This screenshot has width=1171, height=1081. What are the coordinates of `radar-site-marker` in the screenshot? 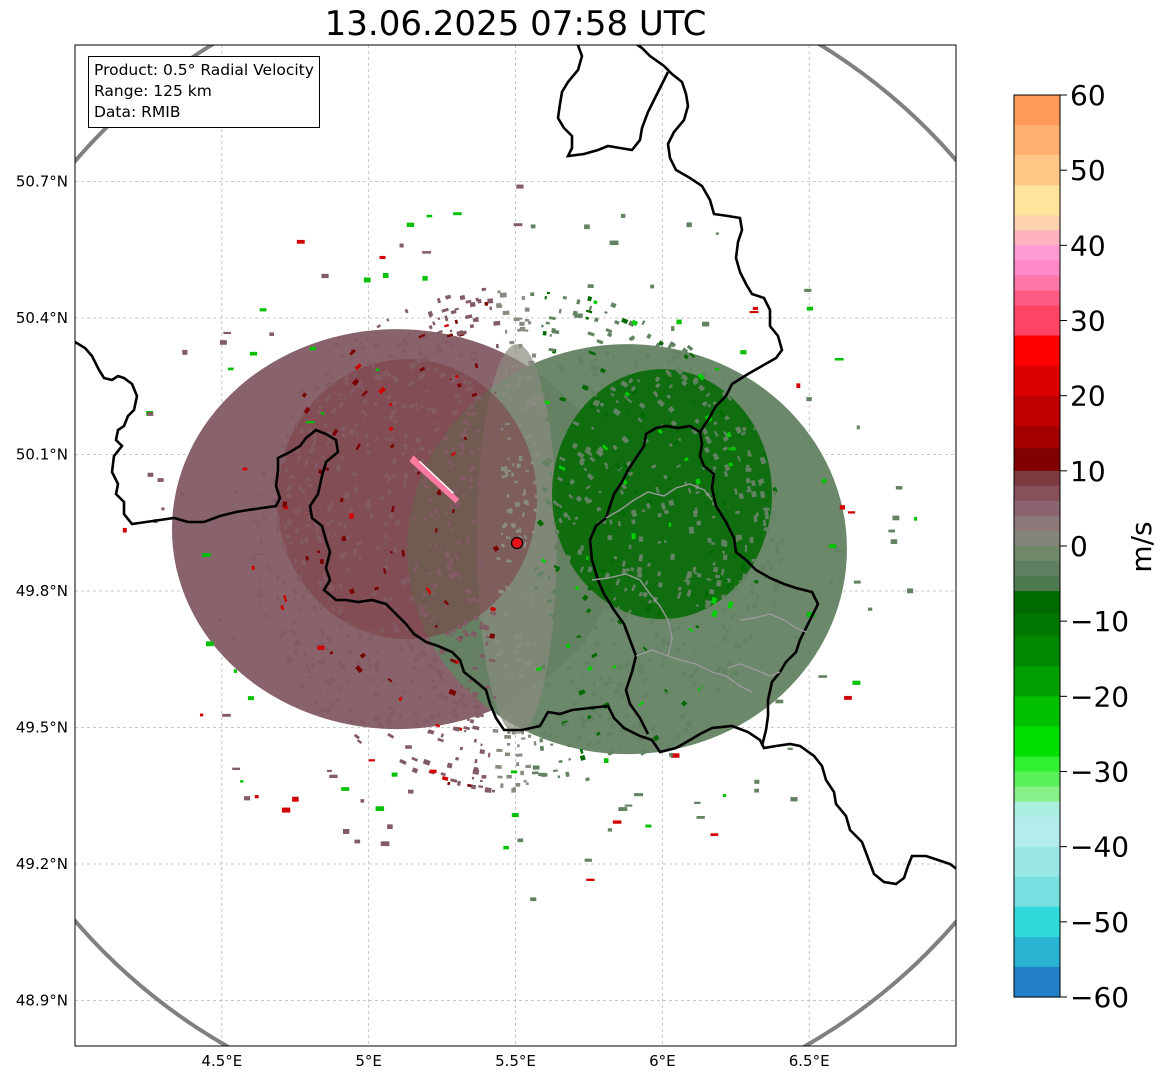 It's located at (517, 543).